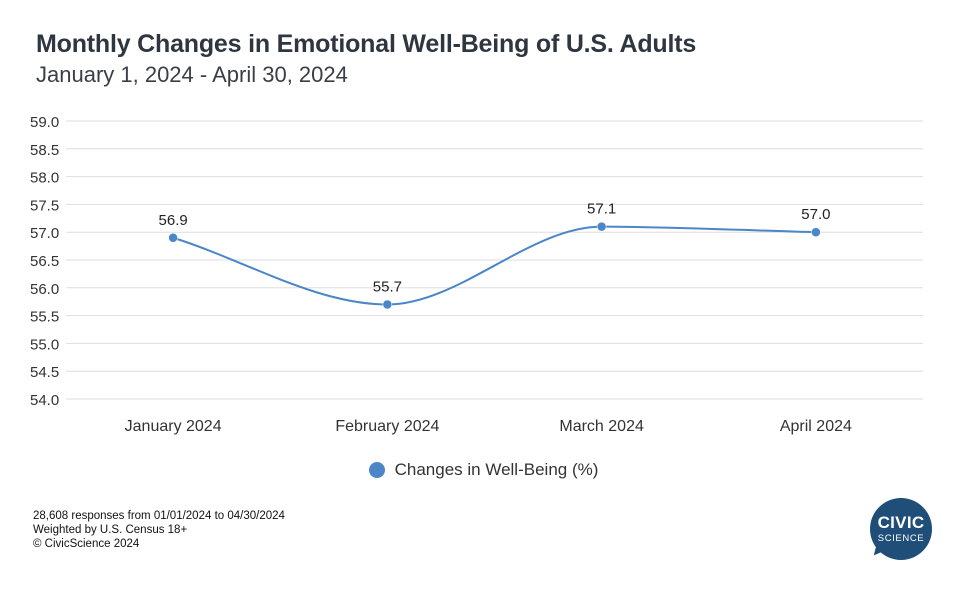  I want to click on y-tick-label: 54.5, so click(44, 372).